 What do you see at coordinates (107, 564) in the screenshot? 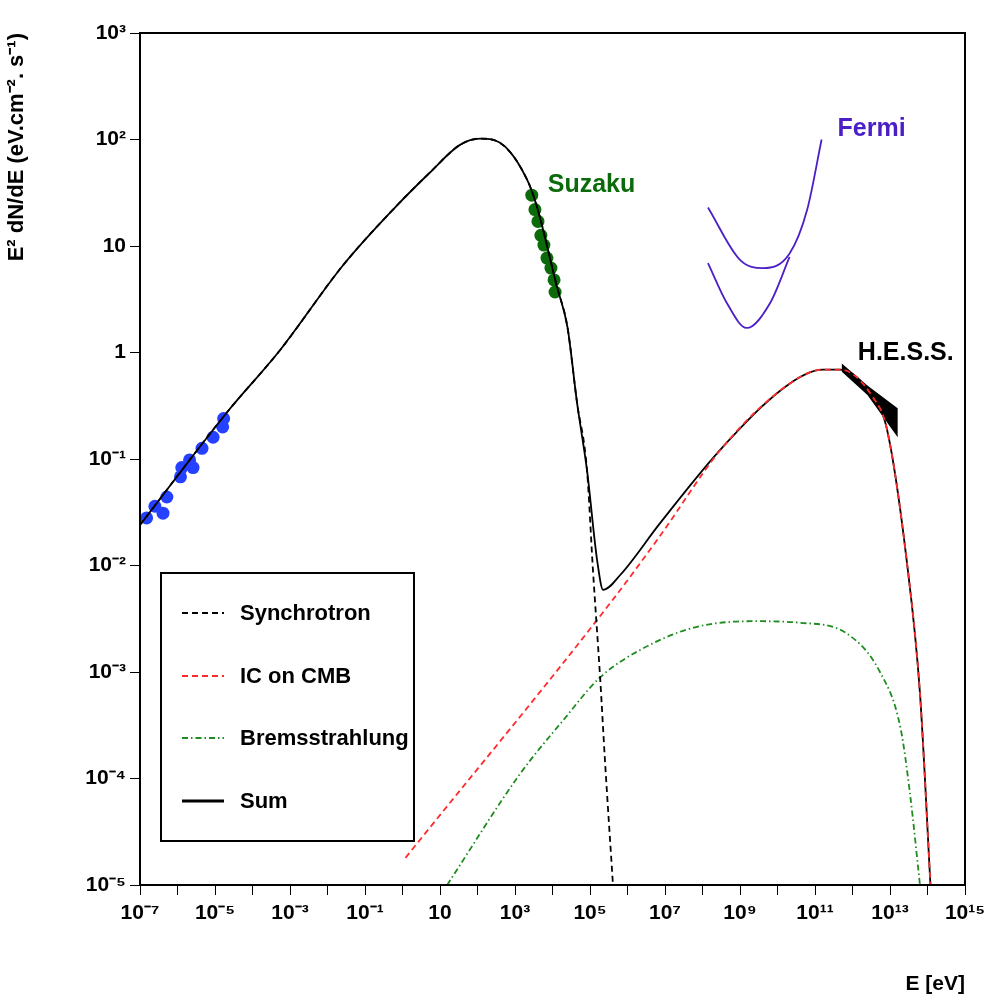
I see `y-tick-label: 10⁻²` at bounding box center [107, 564].